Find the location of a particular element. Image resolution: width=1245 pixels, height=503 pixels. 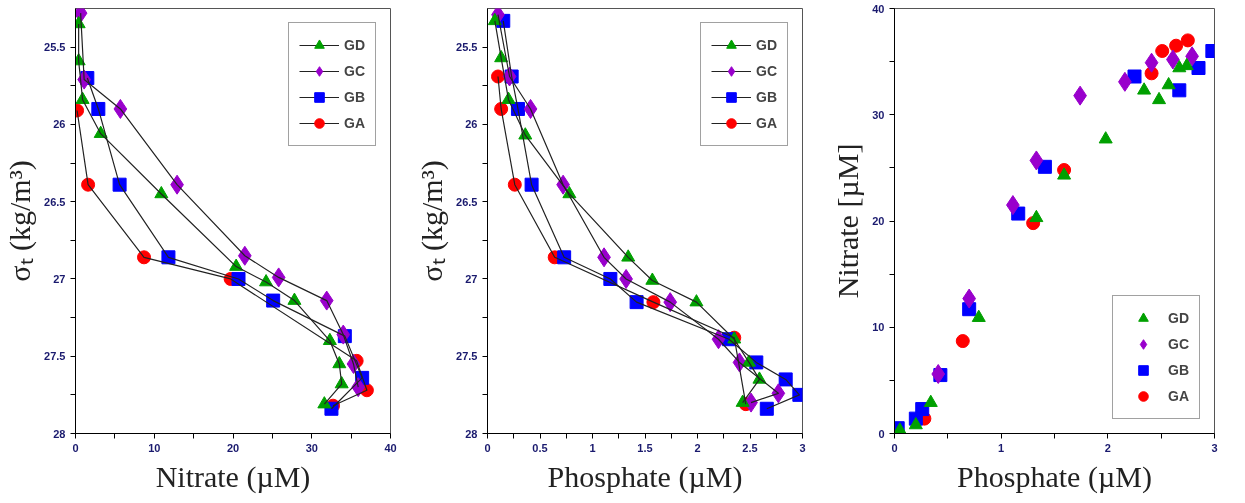

y-tick-label: 10 is located at coordinates (878, 327).